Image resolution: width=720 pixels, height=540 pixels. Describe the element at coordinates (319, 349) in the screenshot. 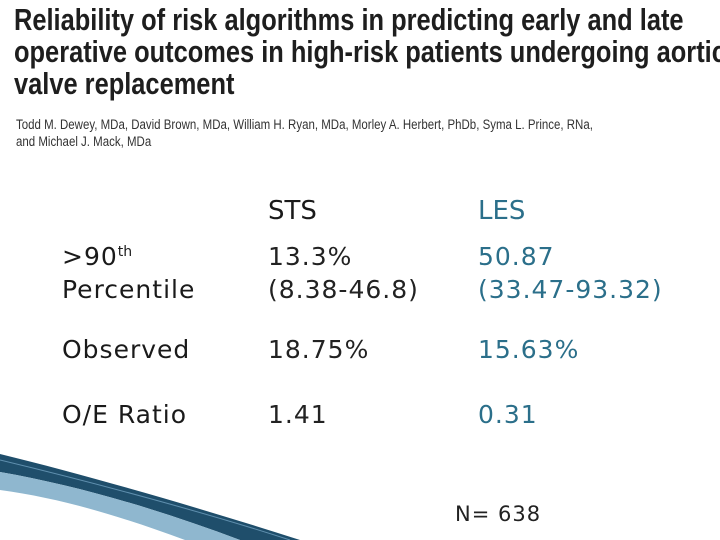

I see `cell-sts-observed: 18.75%` at that location.